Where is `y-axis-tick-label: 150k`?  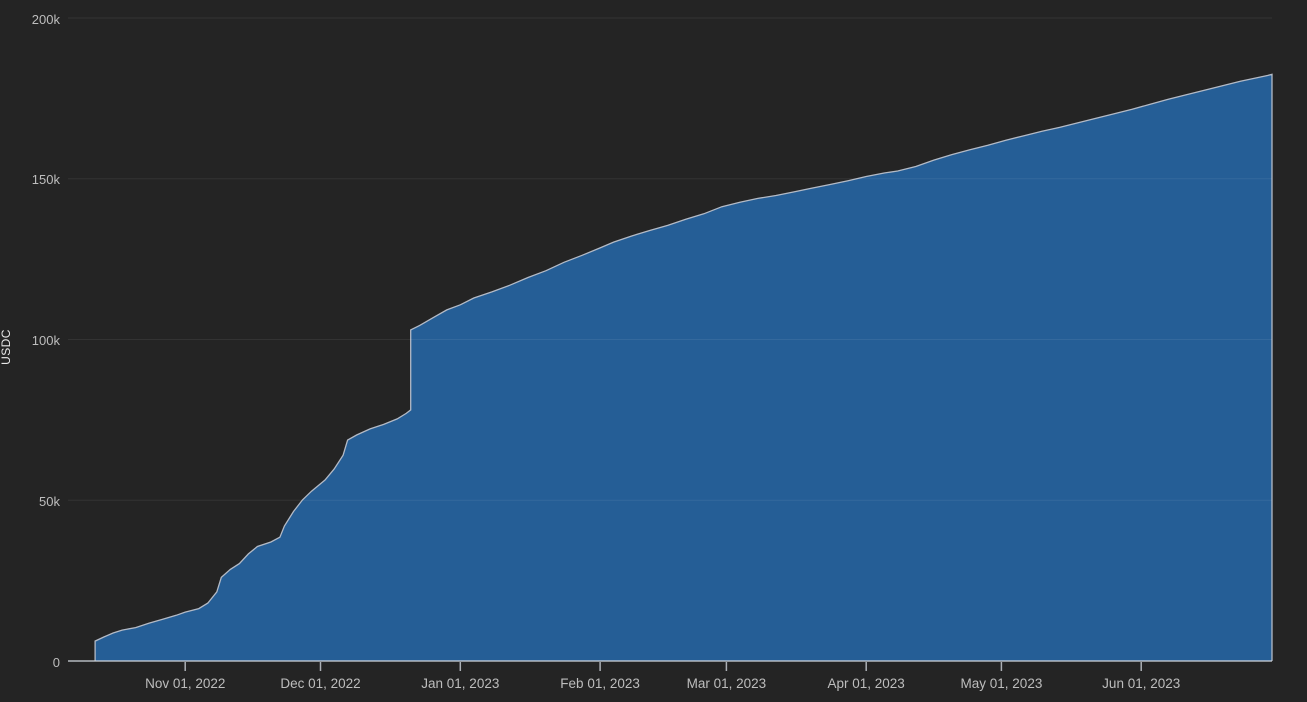 y-axis-tick-label: 150k is located at coordinates (45, 180).